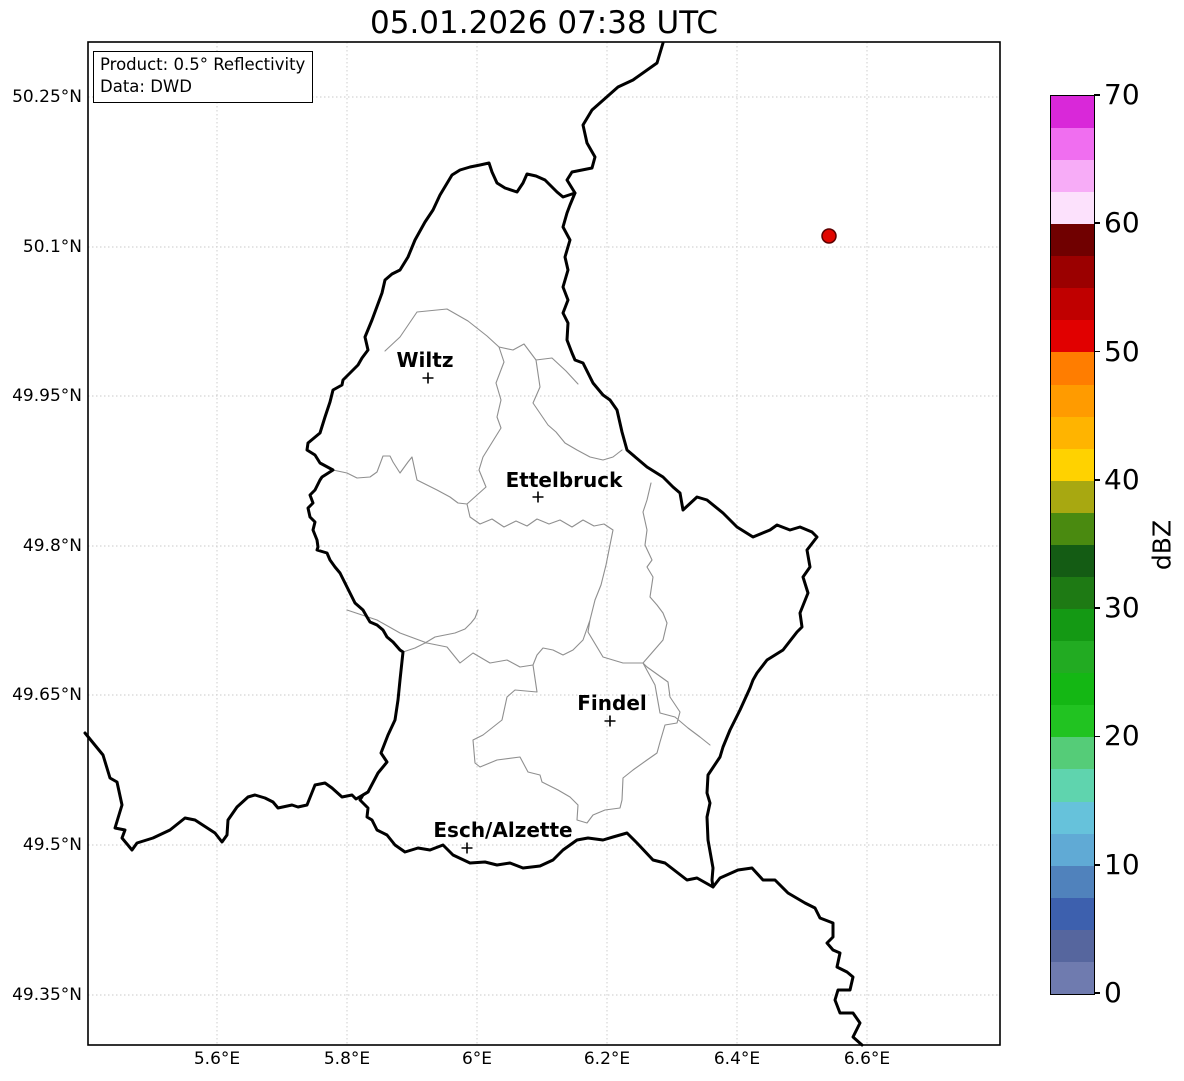 Image resolution: width=1184 pixels, height=1081 pixels. I want to click on colorbar-band-32.5dbz, so click(1072, 560).